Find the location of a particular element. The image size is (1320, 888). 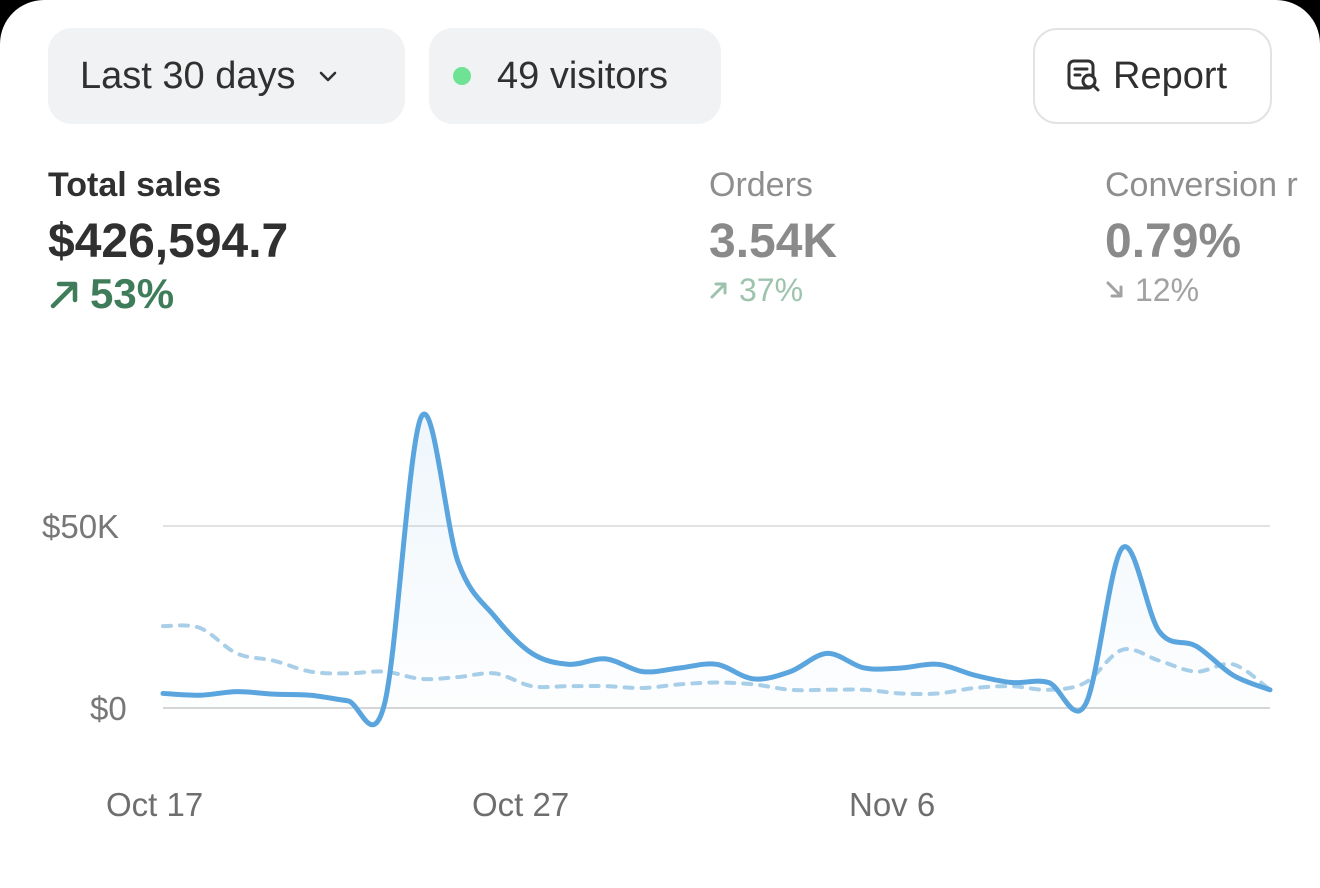

live-visitors-button: 49 visitors is located at coordinates (575, 76).